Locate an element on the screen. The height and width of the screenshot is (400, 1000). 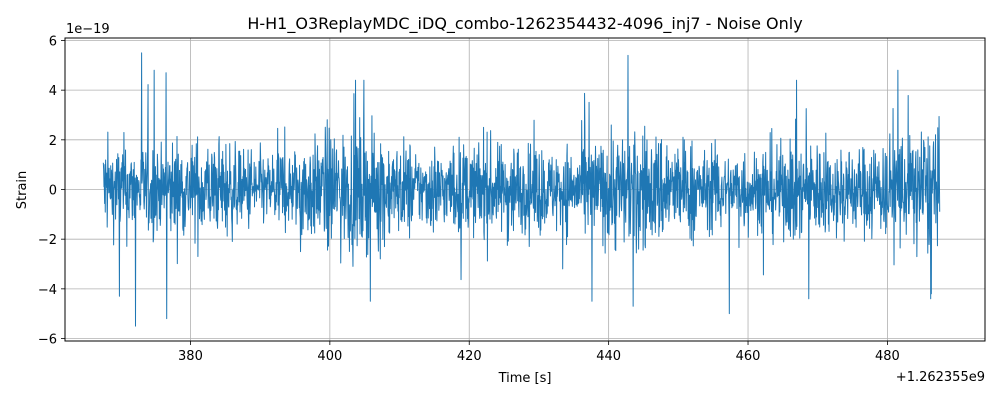
y-tick-label: −2 is located at coordinates (47, 240).